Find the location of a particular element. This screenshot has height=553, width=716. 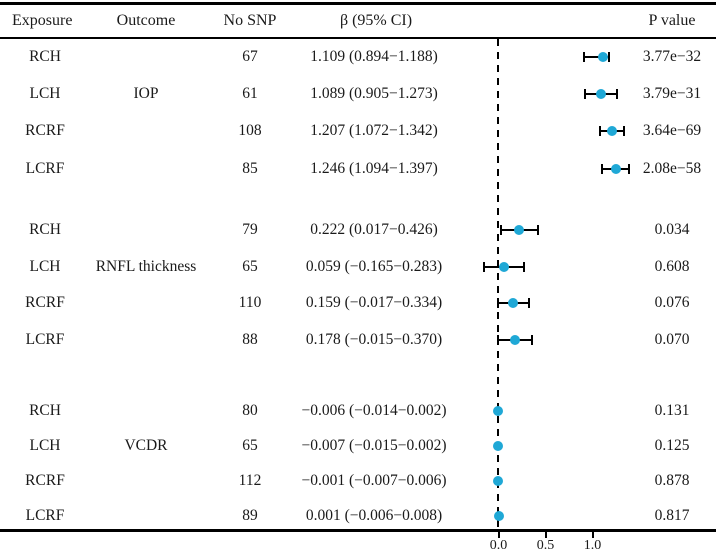

beta-ci-value: 0.159 (−0.017−0.334) is located at coordinates (374, 302).